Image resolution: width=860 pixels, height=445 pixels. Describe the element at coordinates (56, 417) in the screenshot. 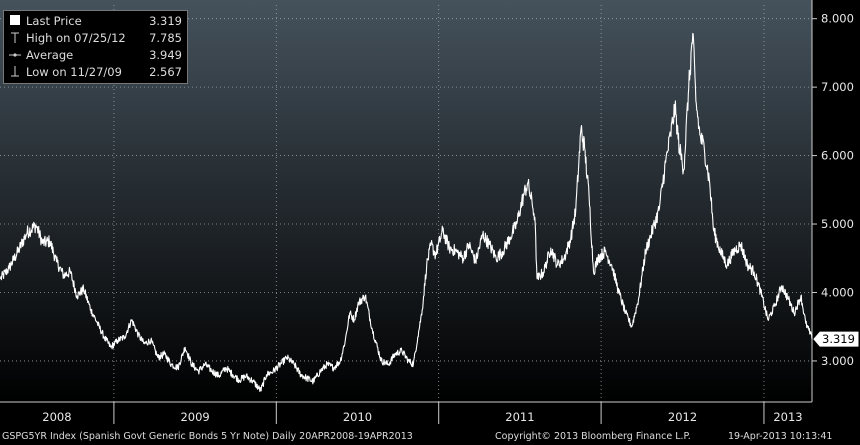

I see `x-tick-label: 2008` at that location.